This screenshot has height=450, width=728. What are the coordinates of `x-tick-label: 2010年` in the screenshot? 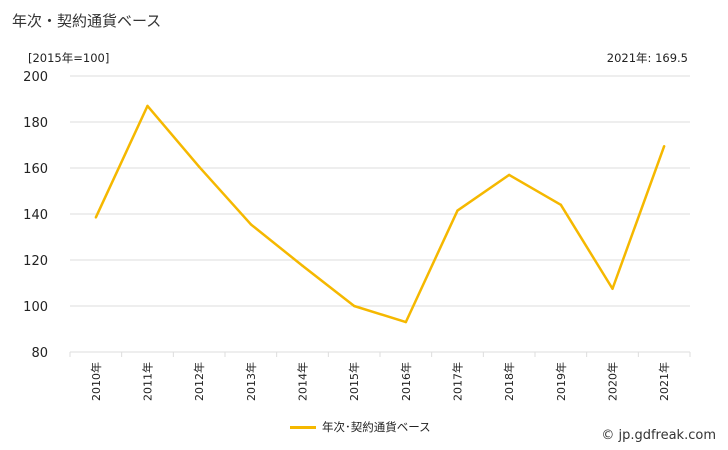 It's located at (96, 381).